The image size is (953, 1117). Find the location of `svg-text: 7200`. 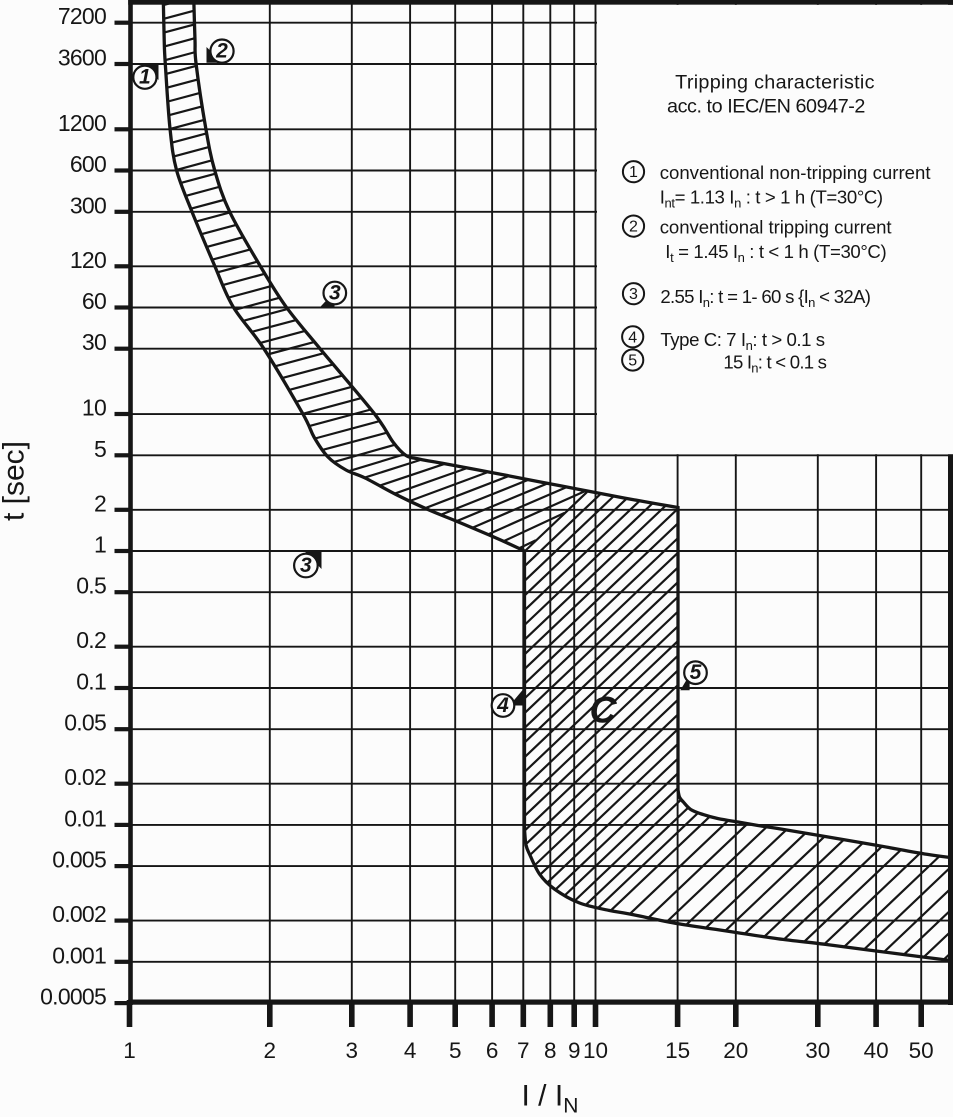

svg-text: 7200 is located at coordinates (82, 16).